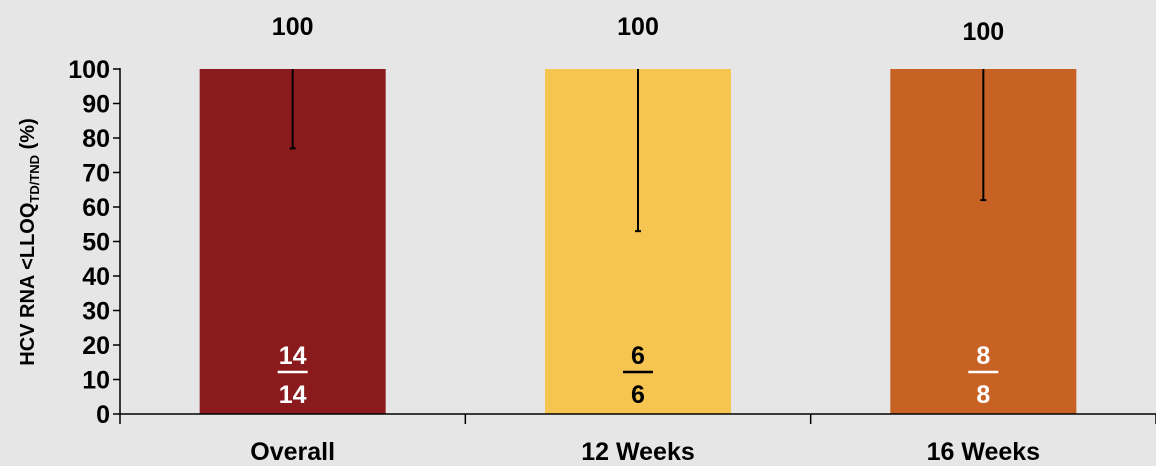 This screenshot has width=1156, height=466. What do you see at coordinates (292, 452) in the screenshot?
I see `x-tick-label: Overall` at bounding box center [292, 452].